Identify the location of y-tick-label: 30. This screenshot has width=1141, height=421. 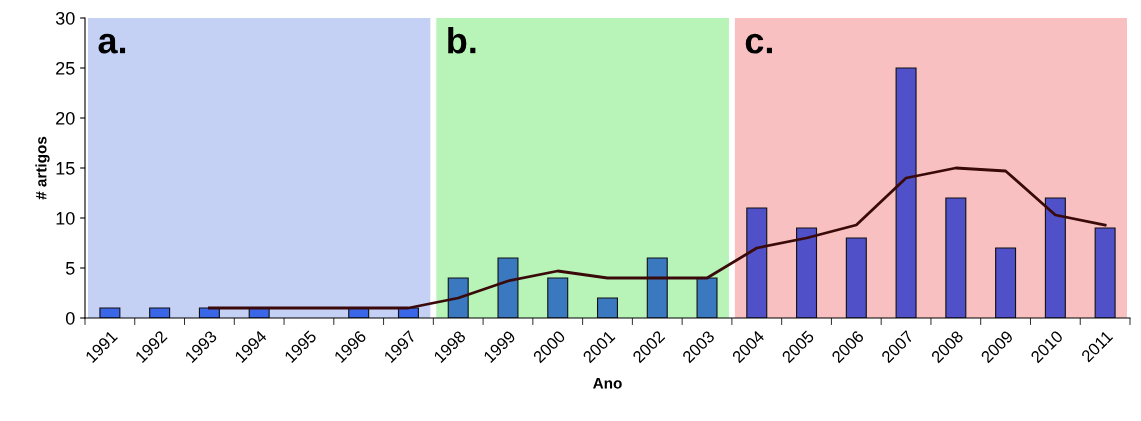
(65, 18).